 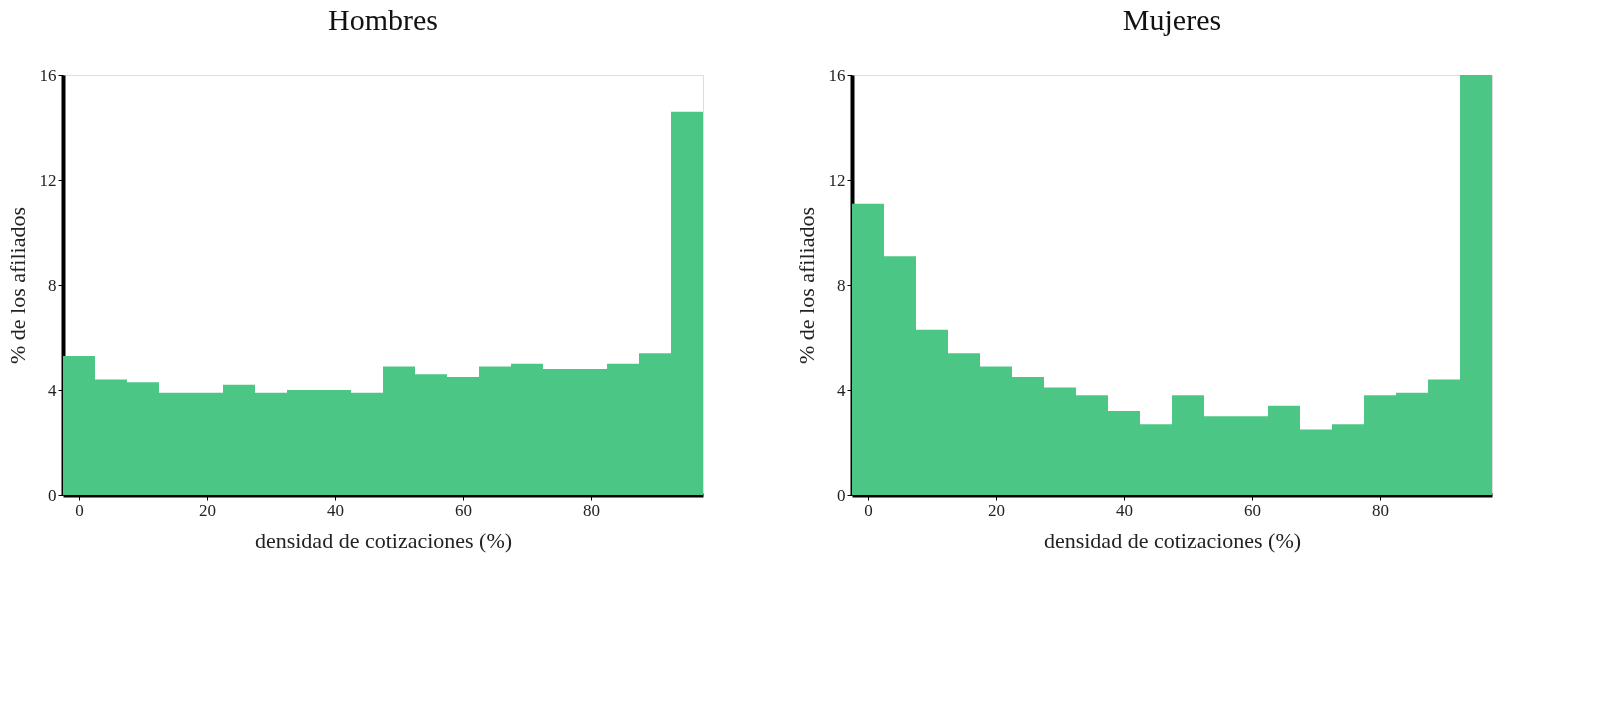 I want to click on chart-title: Mujeres, so click(x=1172, y=19).